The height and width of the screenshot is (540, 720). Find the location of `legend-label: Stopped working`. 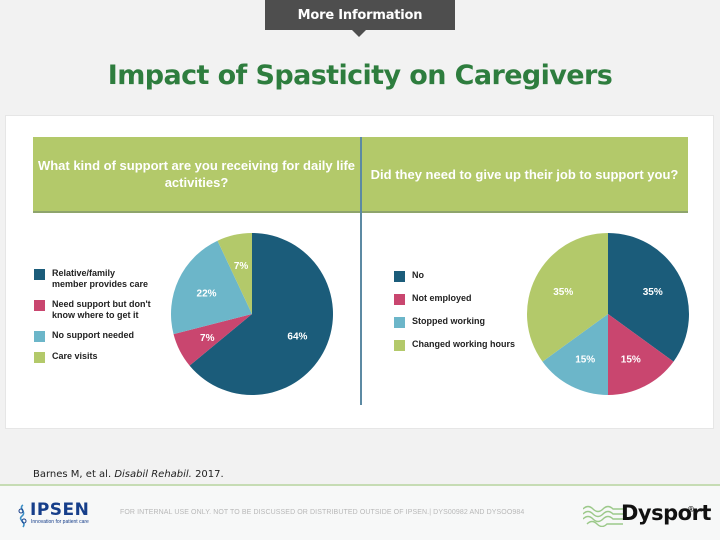

legend-label: Stopped working is located at coordinates (448, 321).